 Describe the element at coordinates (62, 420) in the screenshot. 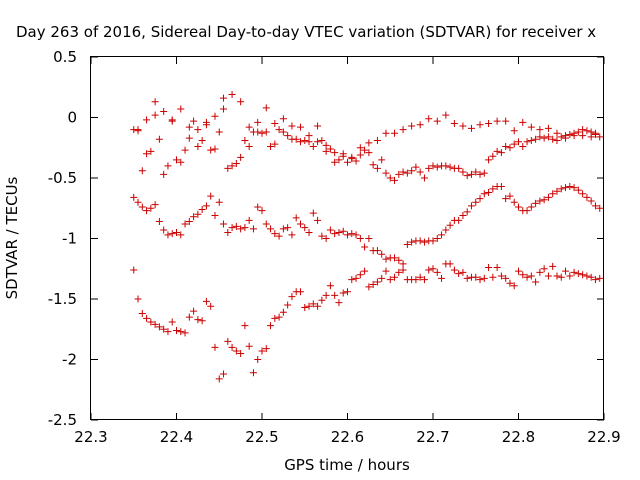

I see `y-tick-label: -2.5` at that location.